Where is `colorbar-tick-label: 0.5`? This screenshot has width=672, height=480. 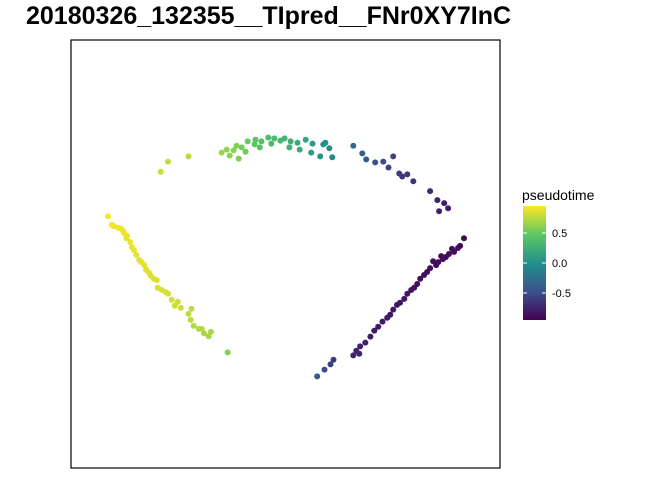 colorbar-tick-label: 0.5 is located at coordinates (559, 234).